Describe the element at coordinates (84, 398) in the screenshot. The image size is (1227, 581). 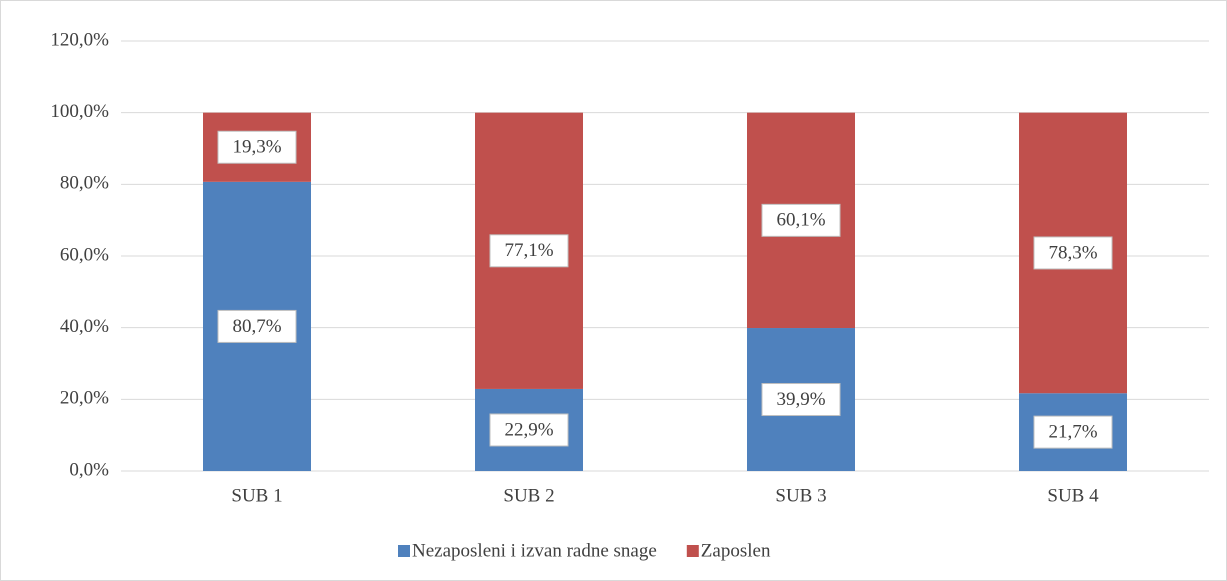
I see `y-tick-label: 20,0%` at that location.